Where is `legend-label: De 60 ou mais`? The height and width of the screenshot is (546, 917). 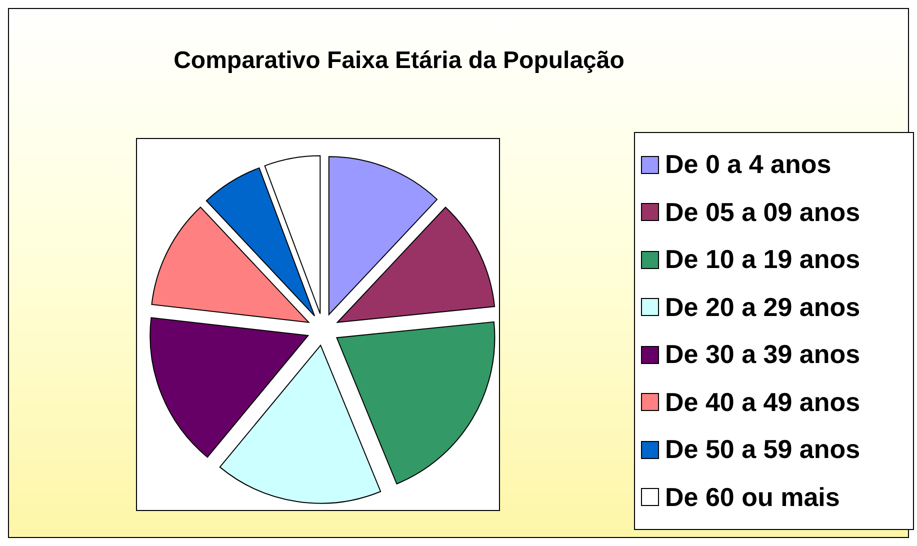
legend-label: De 60 ou mais is located at coordinates (752, 497).